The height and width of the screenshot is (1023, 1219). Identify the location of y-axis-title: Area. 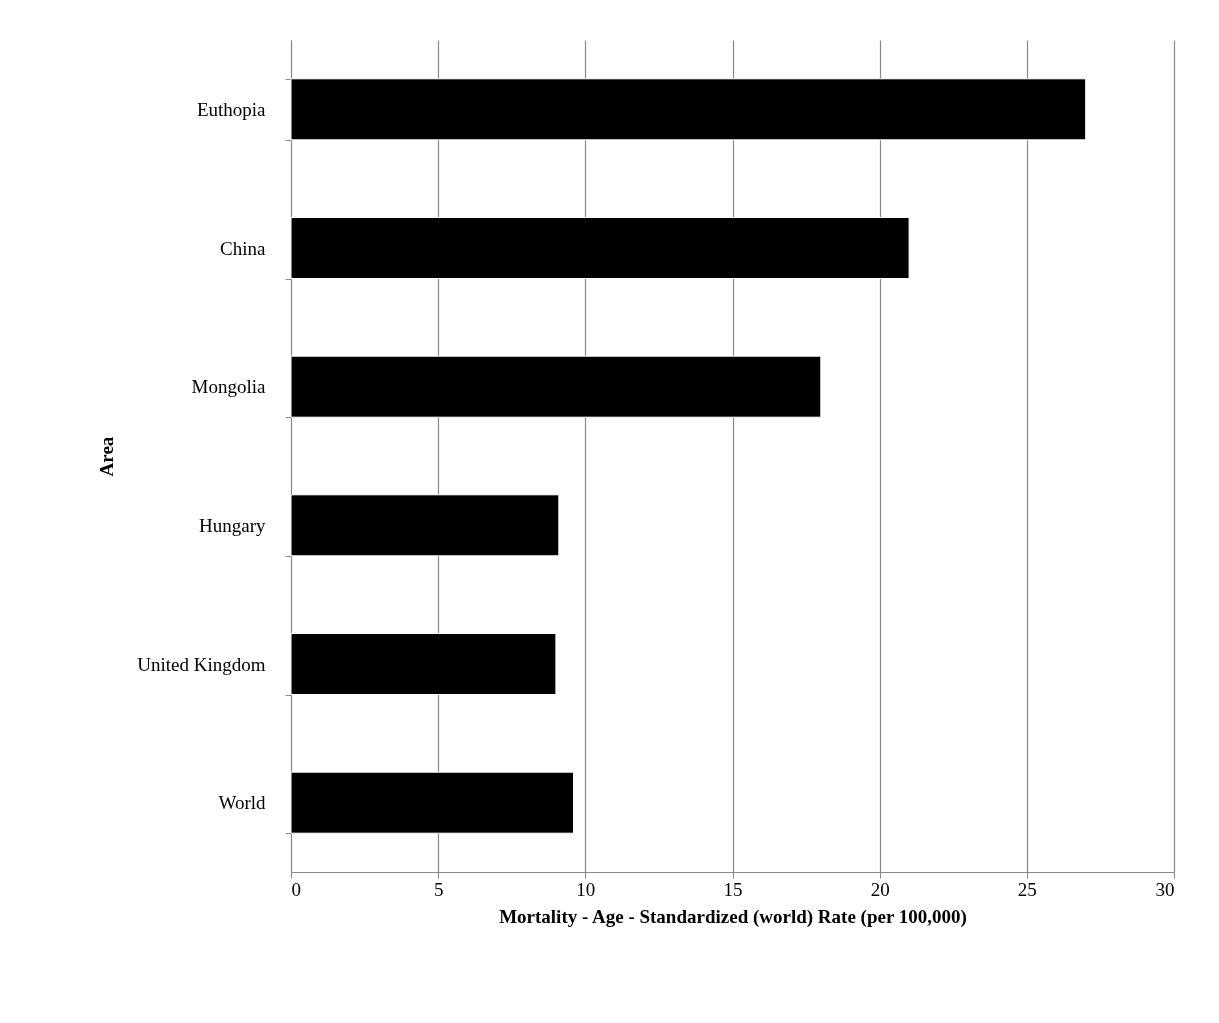
(107, 456).